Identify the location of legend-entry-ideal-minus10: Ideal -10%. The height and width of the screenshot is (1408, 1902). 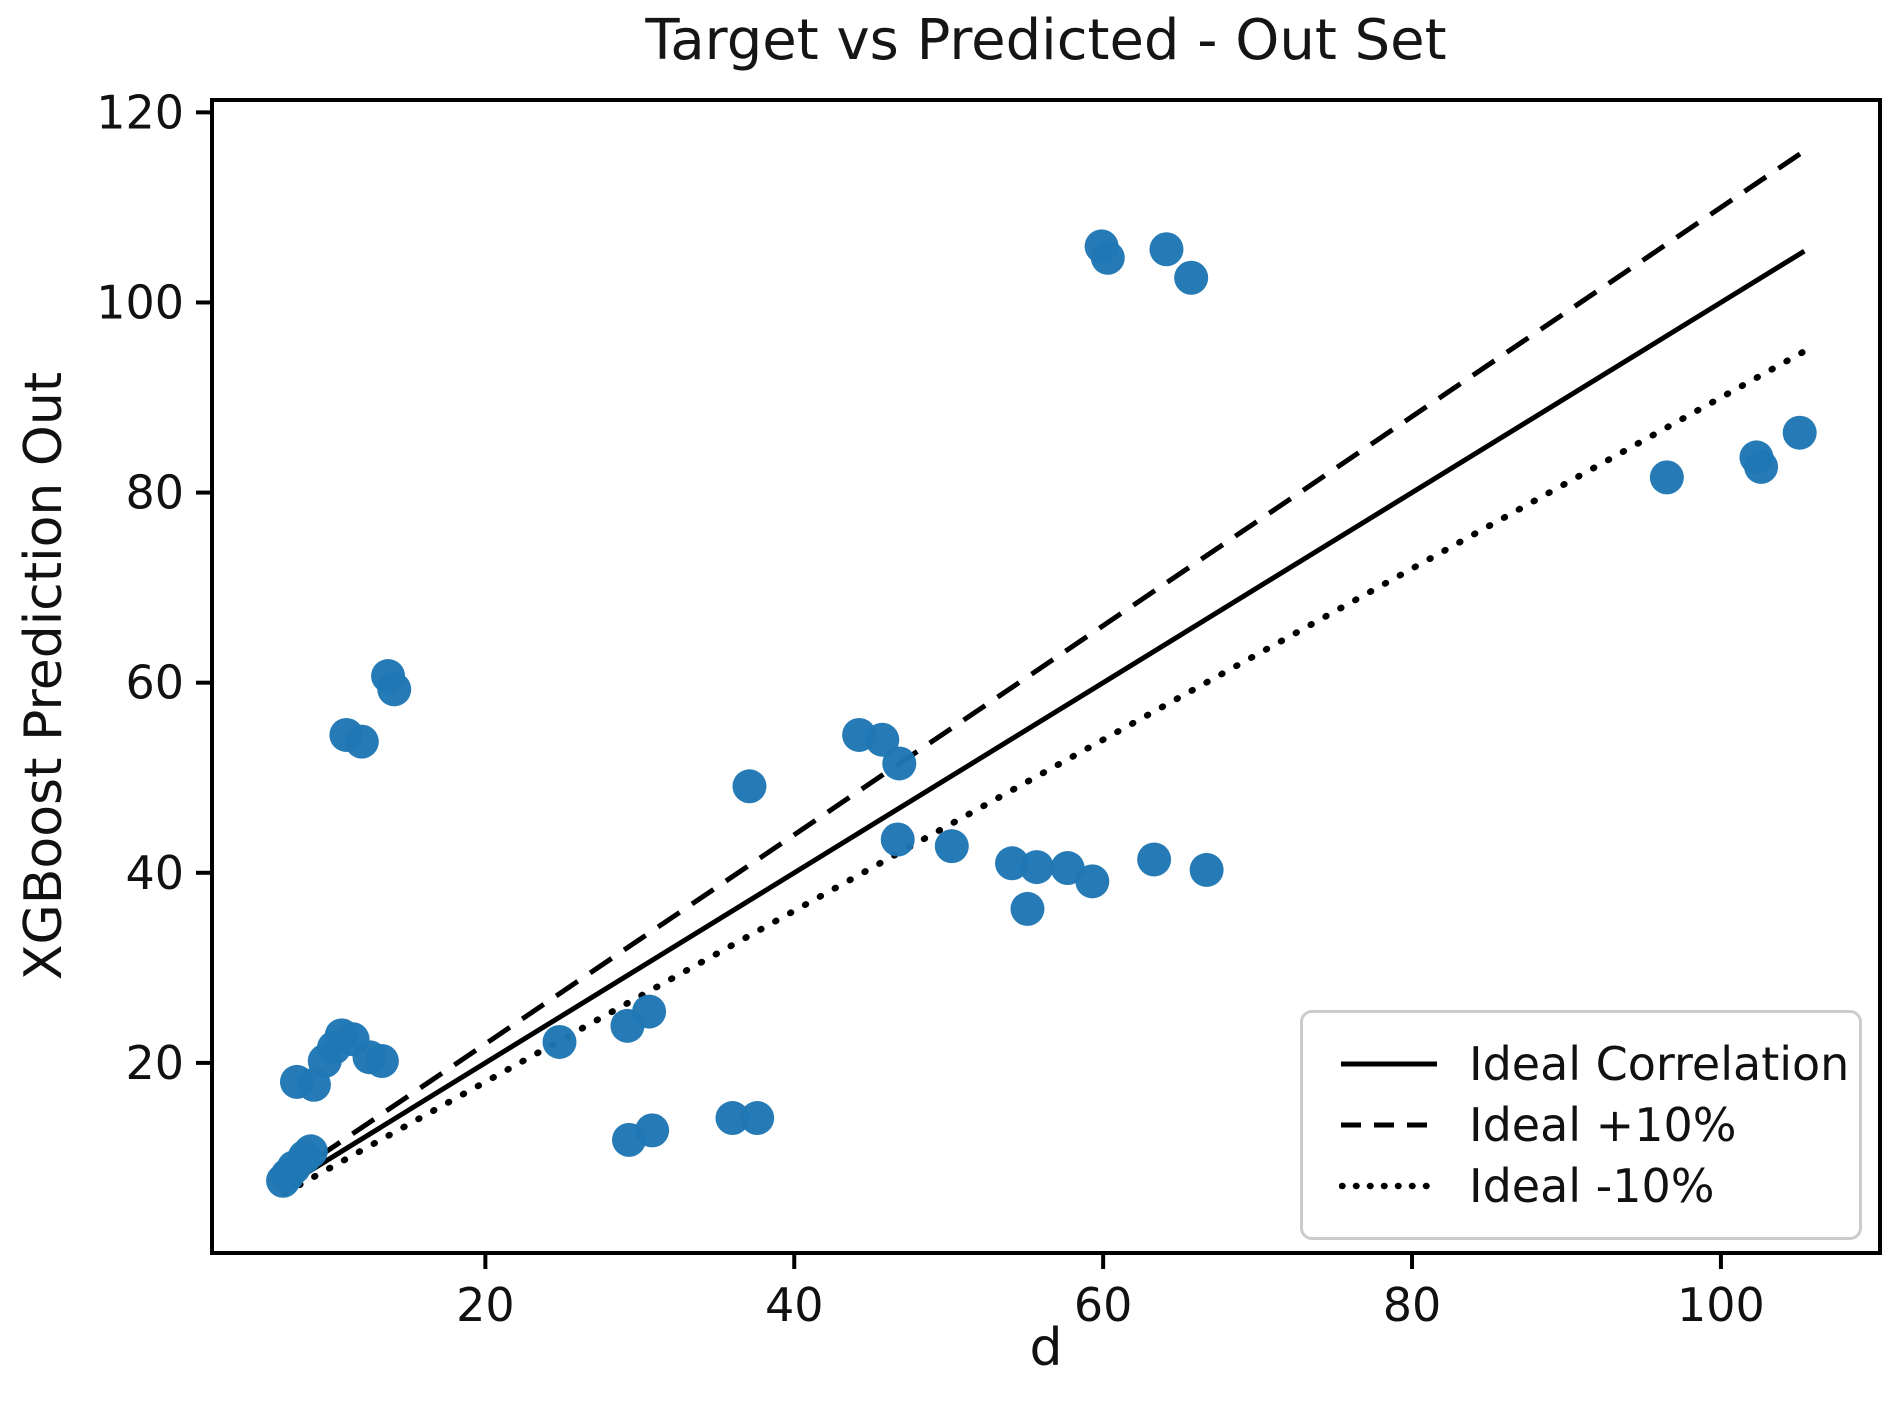
(1594, 1186).